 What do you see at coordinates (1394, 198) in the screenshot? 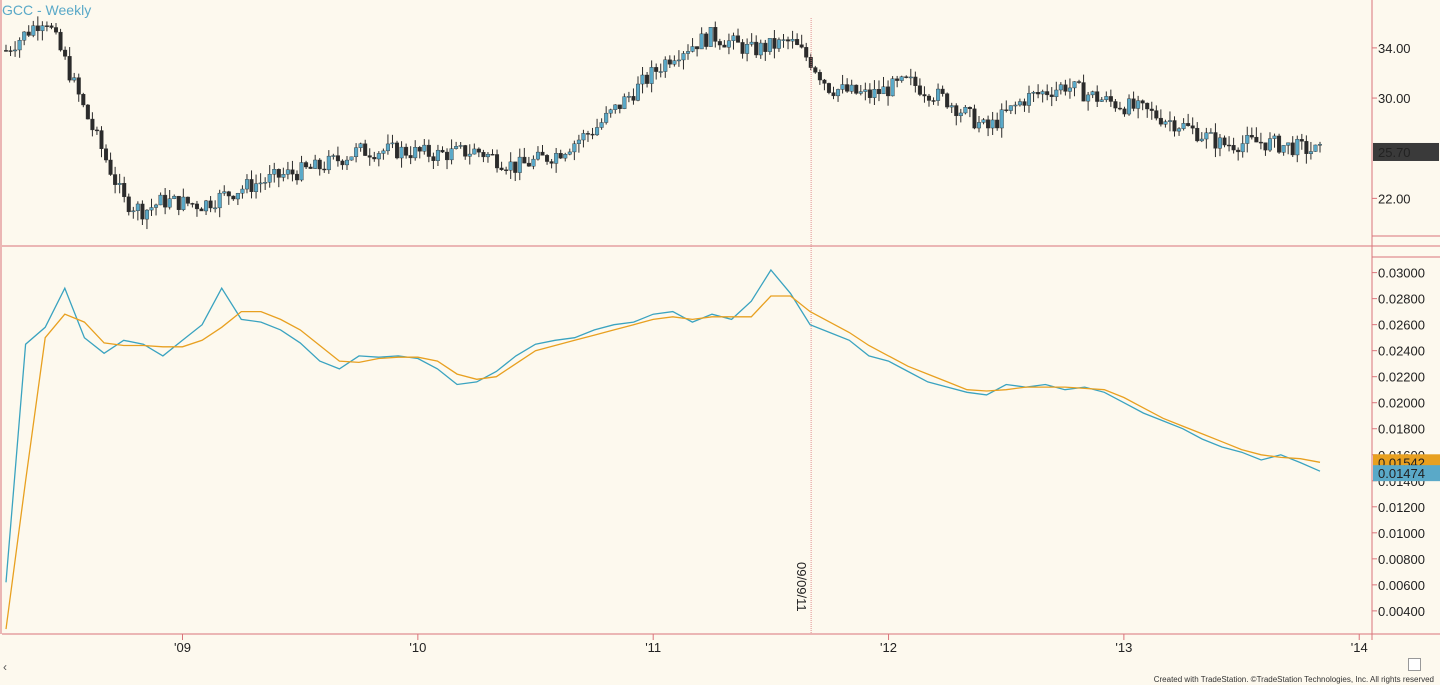
I see `y-tick-label: 22.00` at bounding box center [1394, 198].